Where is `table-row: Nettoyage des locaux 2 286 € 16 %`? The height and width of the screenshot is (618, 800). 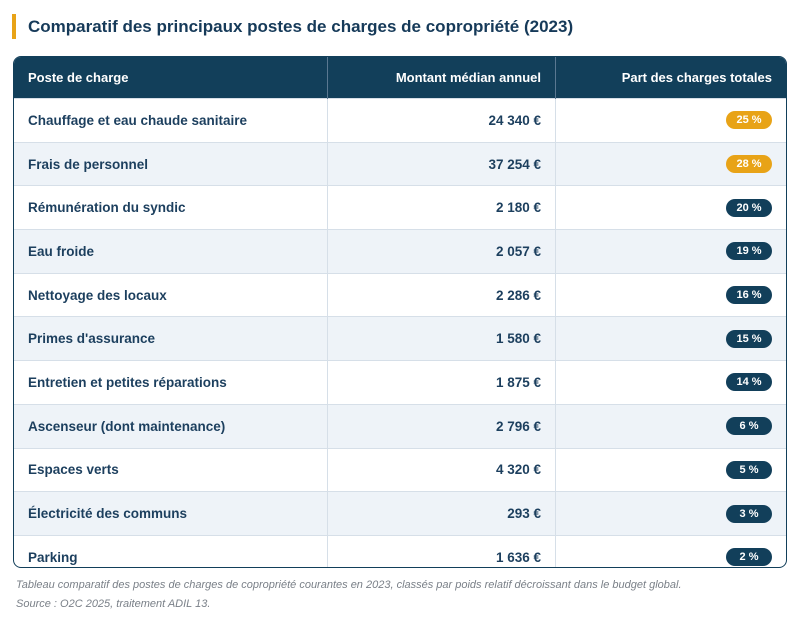 table-row: Nettoyage des locaux 2 286 € 16 % is located at coordinates (400, 294).